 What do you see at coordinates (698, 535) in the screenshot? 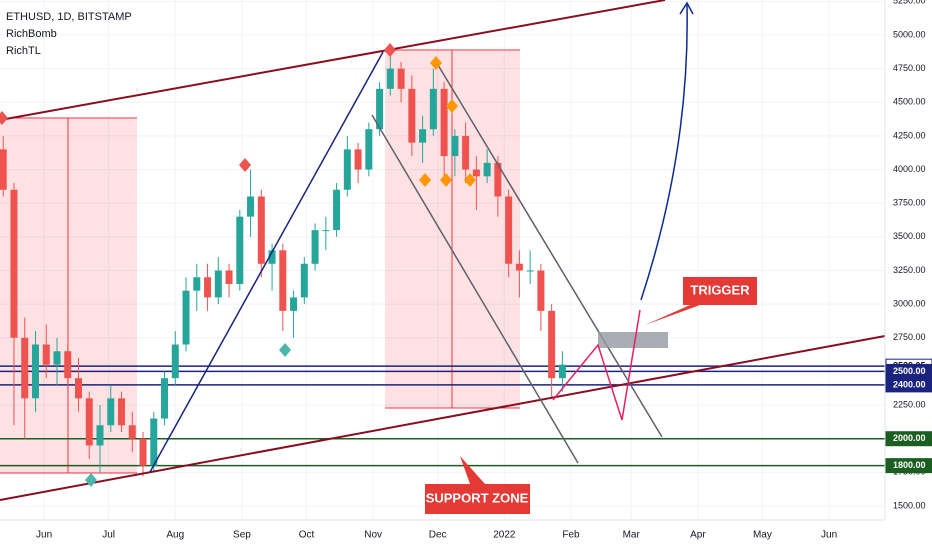
I see `x-tick-label: Apr` at bounding box center [698, 535].